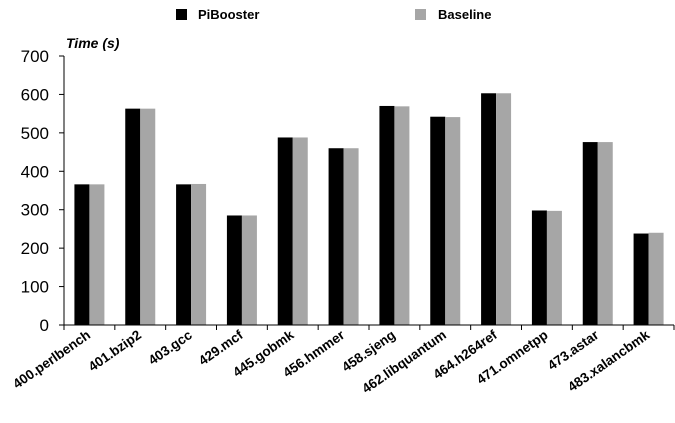 The image size is (675, 423). Describe the element at coordinates (35, 56) in the screenshot. I see `y-tick-label: 700` at that location.